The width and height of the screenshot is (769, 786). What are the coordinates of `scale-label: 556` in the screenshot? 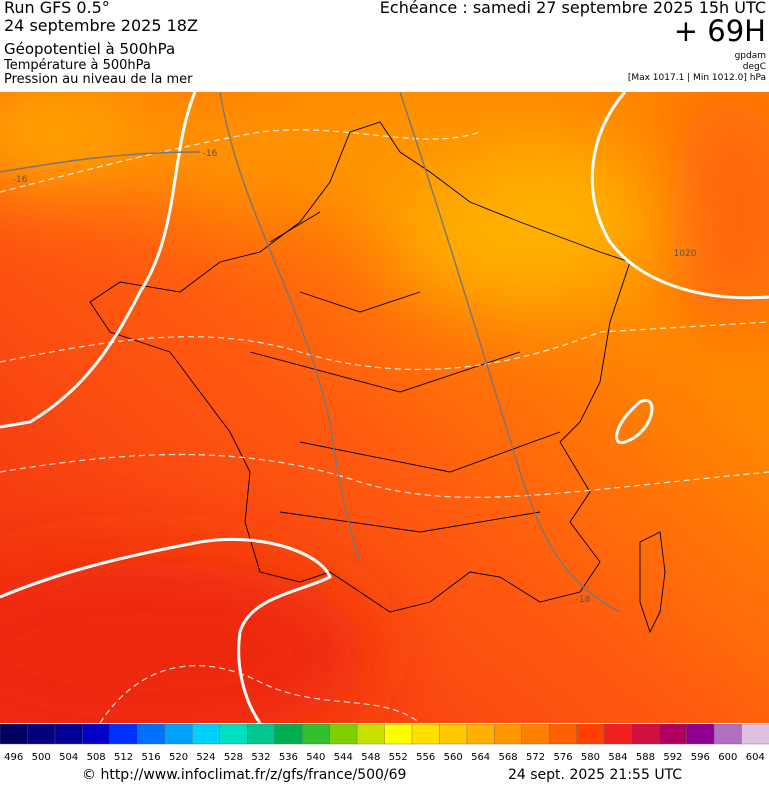 It's located at (425, 757).